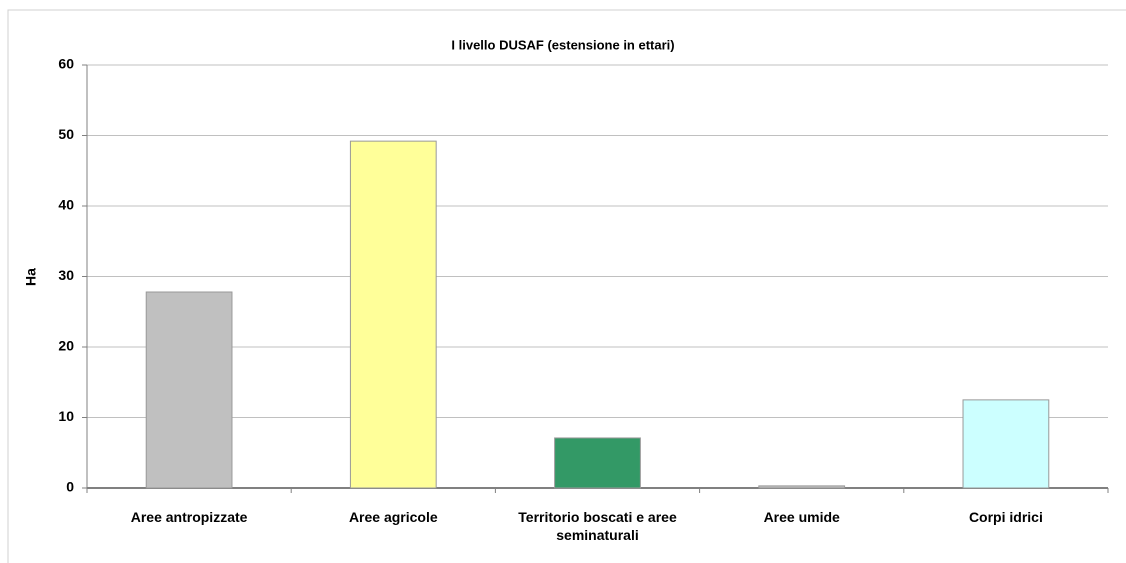  I want to click on y-tick-label: 30, so click(66, 275).